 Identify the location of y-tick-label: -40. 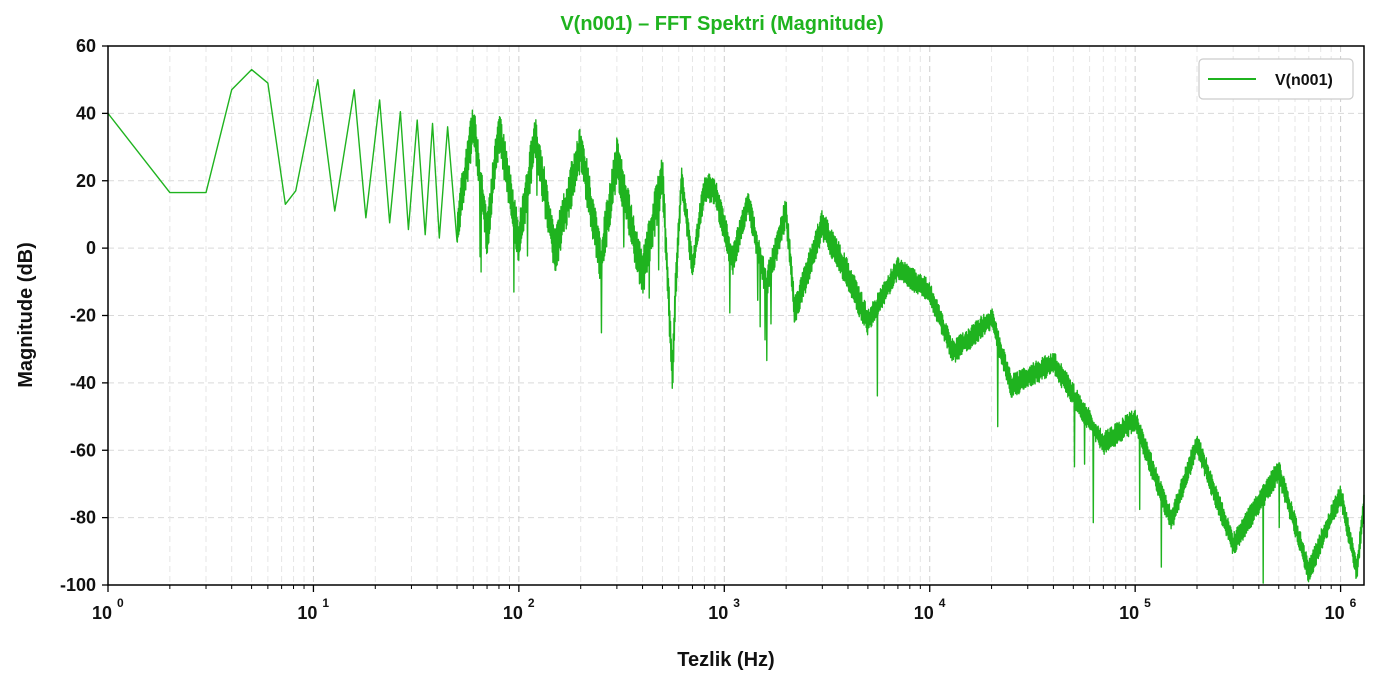
(83, 383).